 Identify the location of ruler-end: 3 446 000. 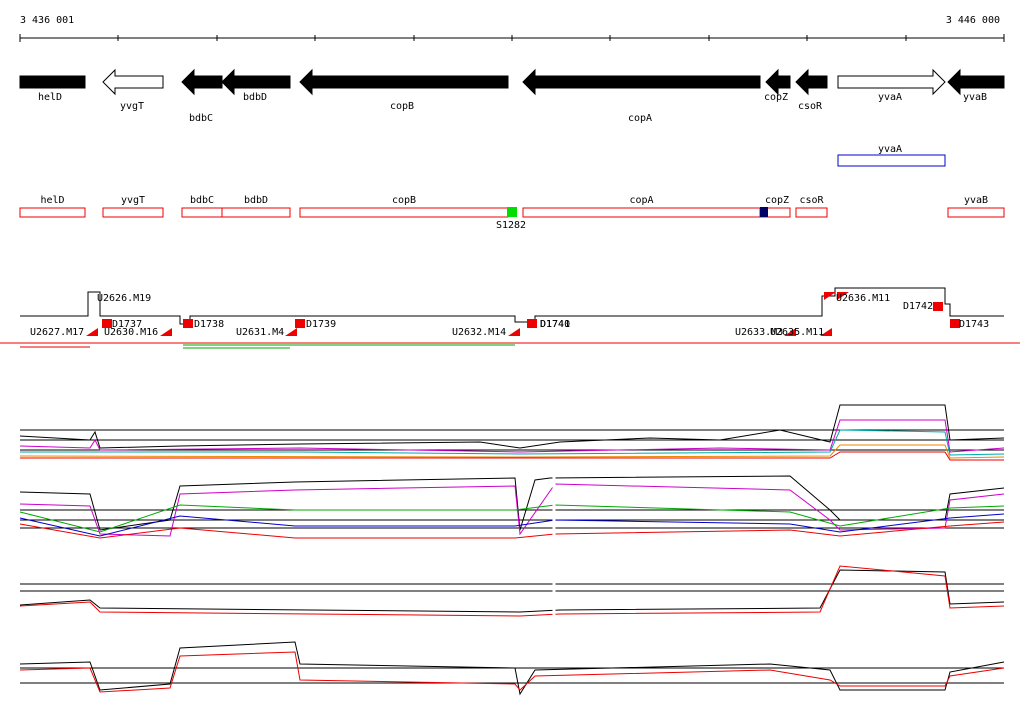
(973, 20).